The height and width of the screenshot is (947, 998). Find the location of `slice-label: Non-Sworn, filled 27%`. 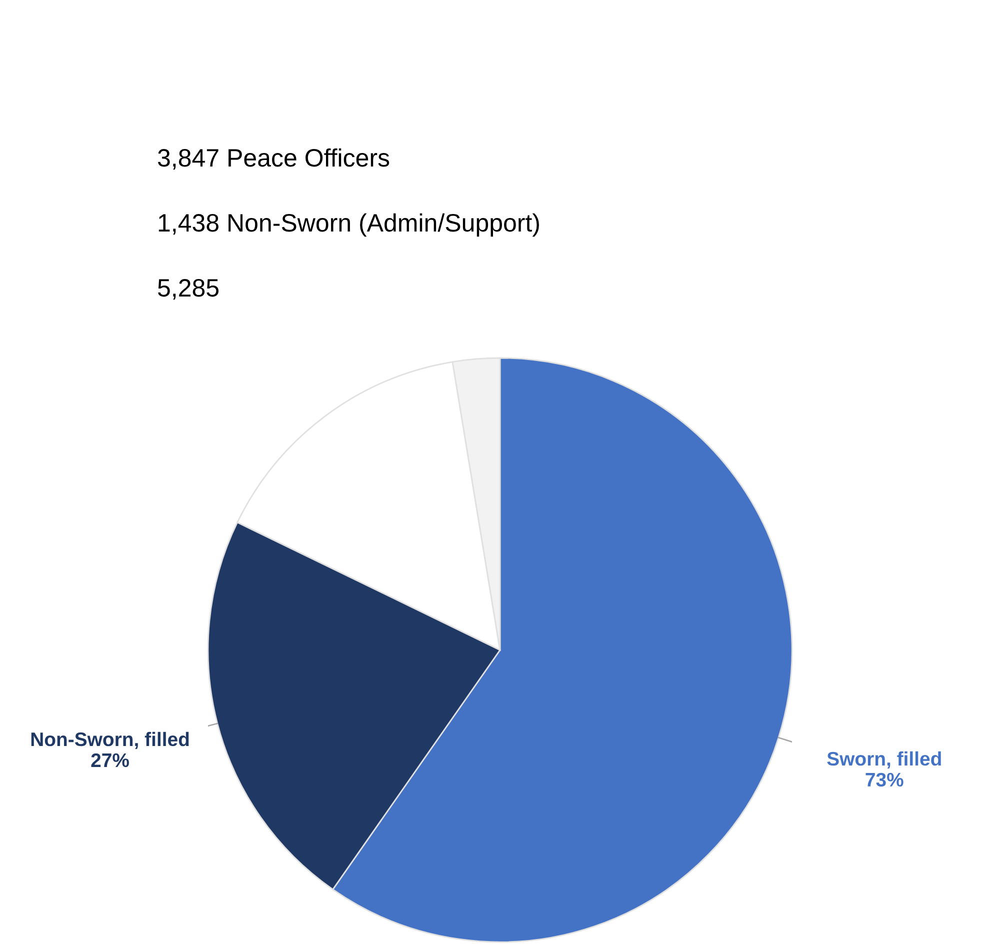

slice-label: Non-Sworn, filled 27% is located at coordinates (110, 750).